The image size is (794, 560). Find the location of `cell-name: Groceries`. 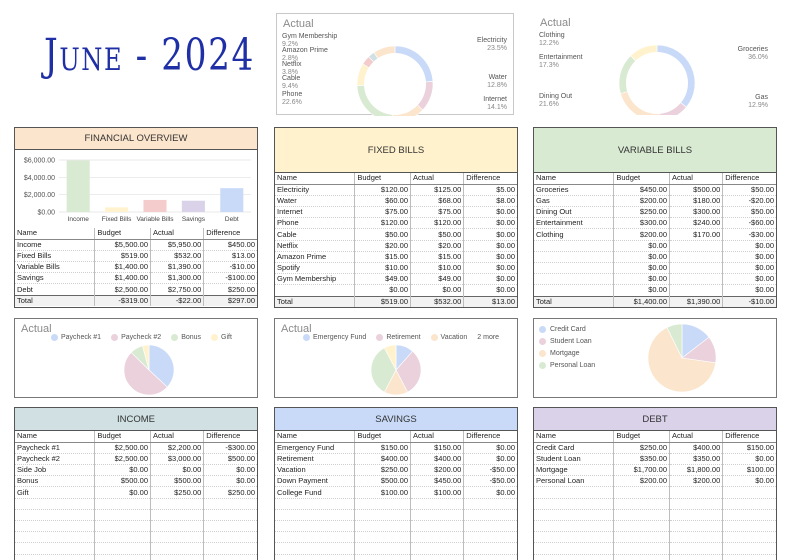

cell-name: Groceries is located at coordinates (574, 190).